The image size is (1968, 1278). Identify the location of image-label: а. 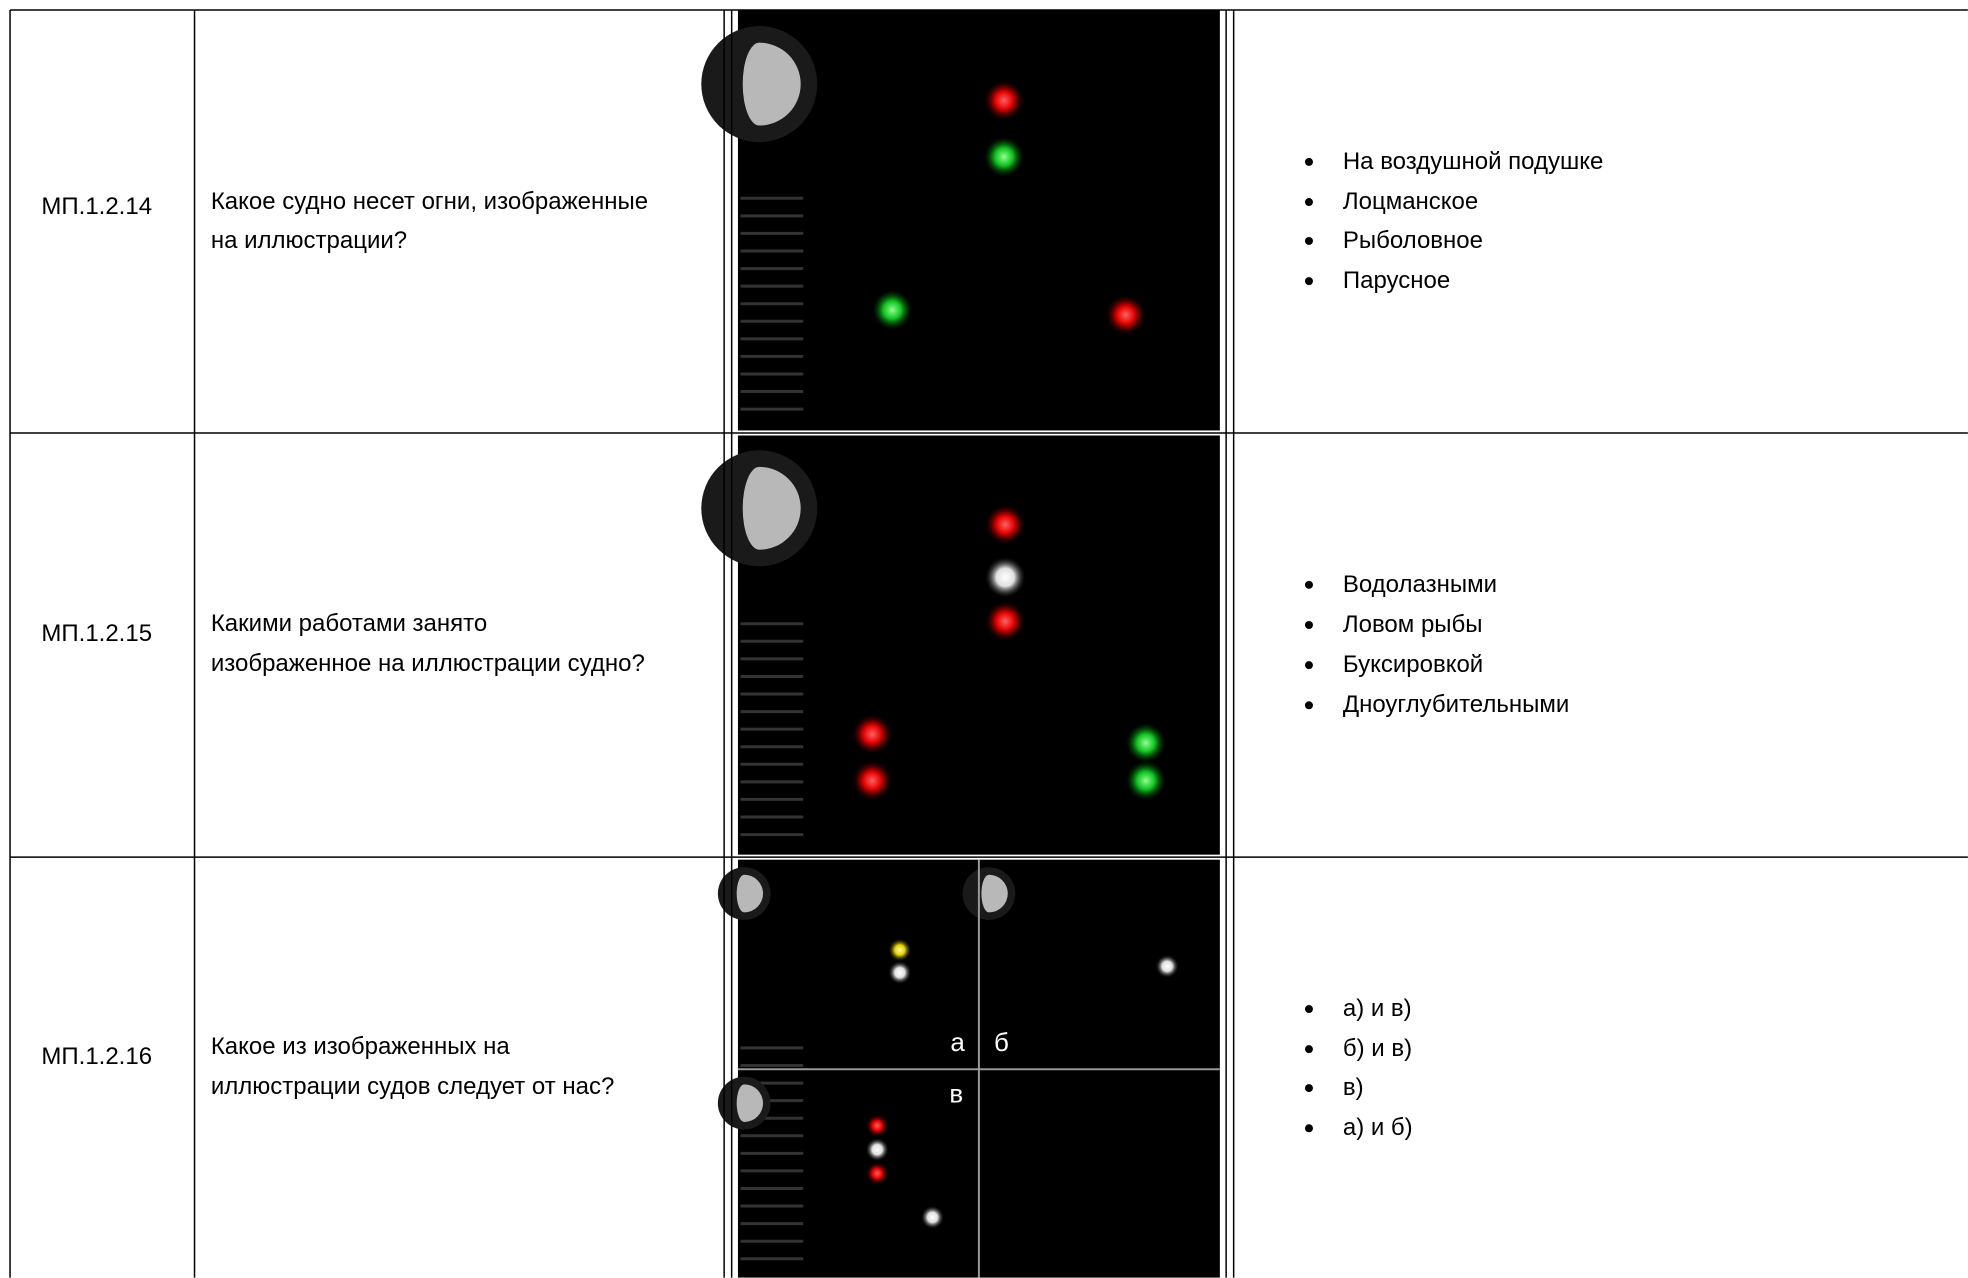
(957, 1042).